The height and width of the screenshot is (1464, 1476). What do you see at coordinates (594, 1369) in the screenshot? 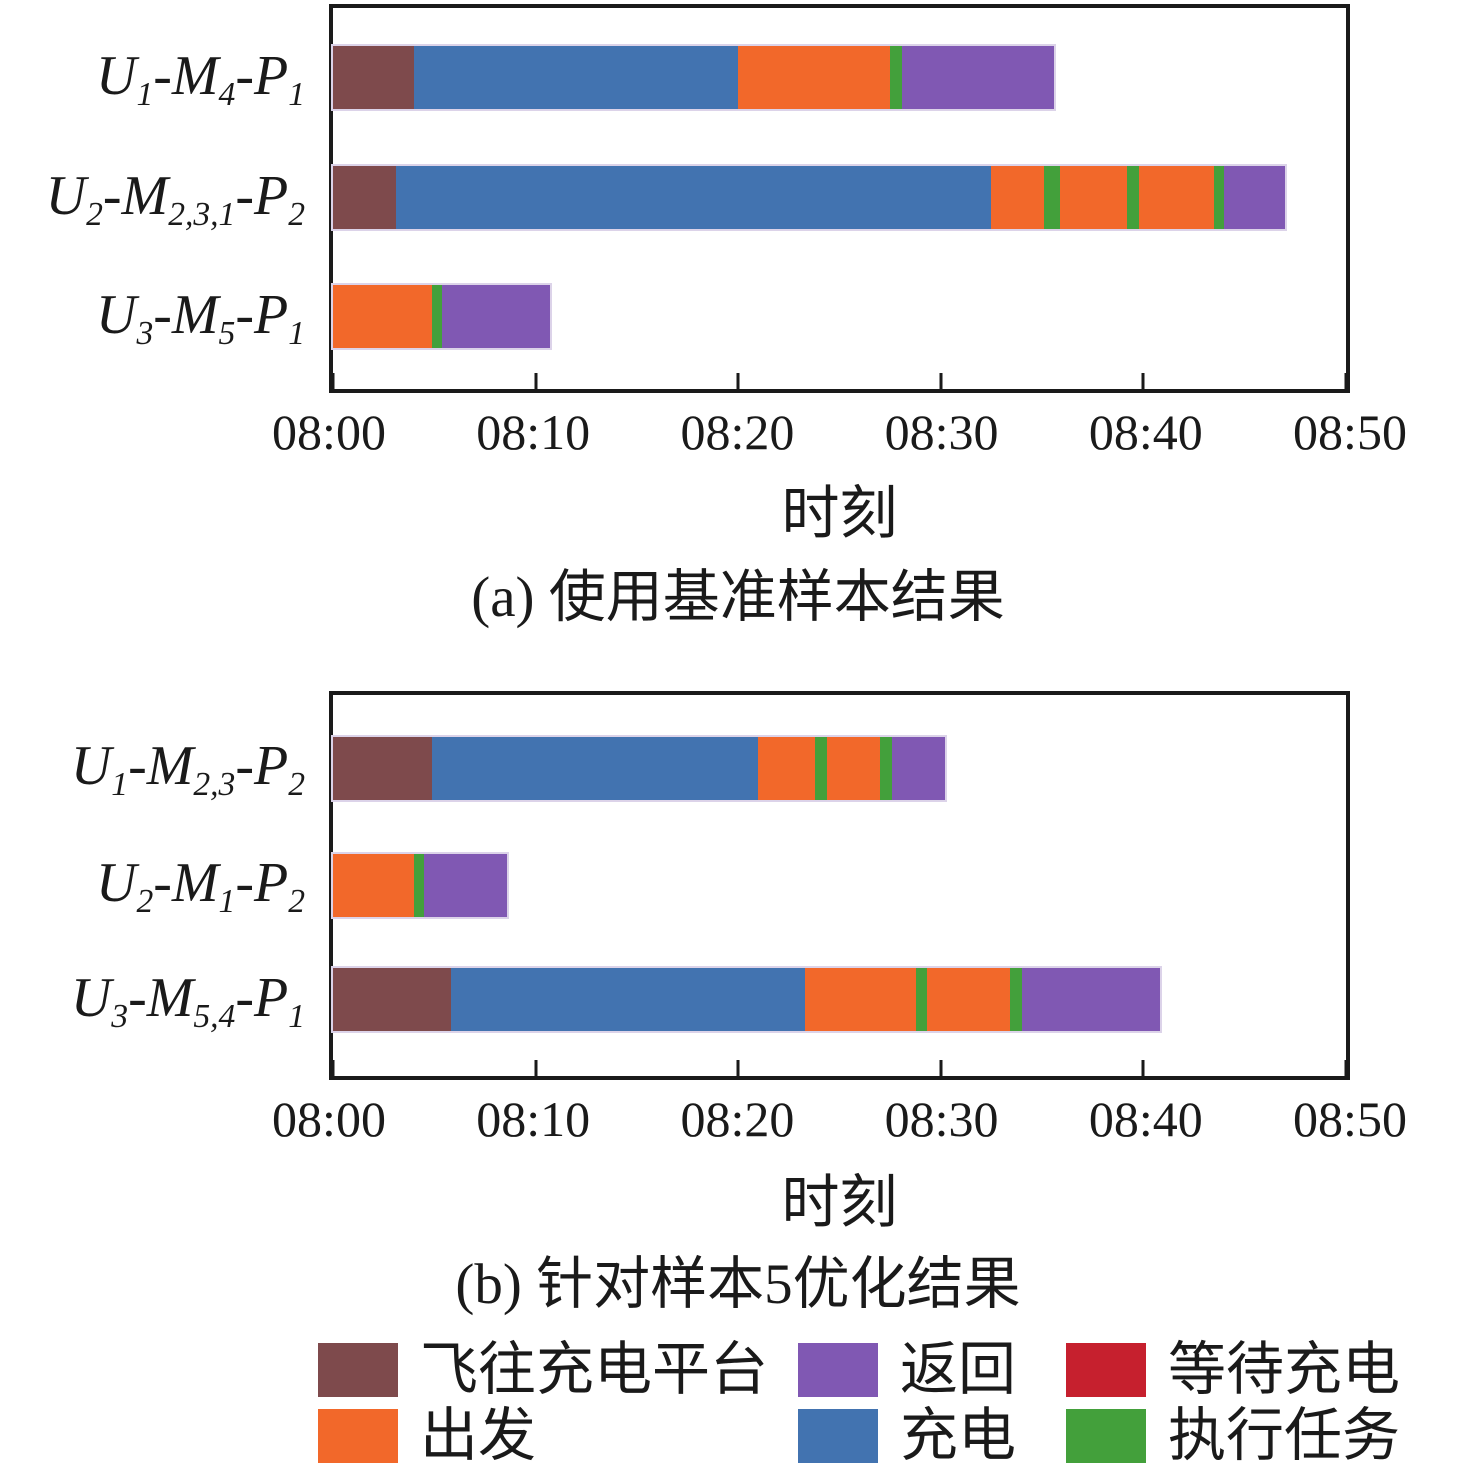
I see `legend-label-fly: 飞往充电平台` at bounding box center [594, 1369].